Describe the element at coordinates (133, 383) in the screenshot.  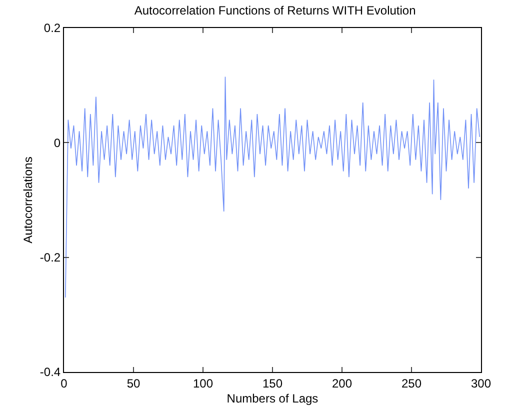
I see `x-tick-label: 50` at that location.